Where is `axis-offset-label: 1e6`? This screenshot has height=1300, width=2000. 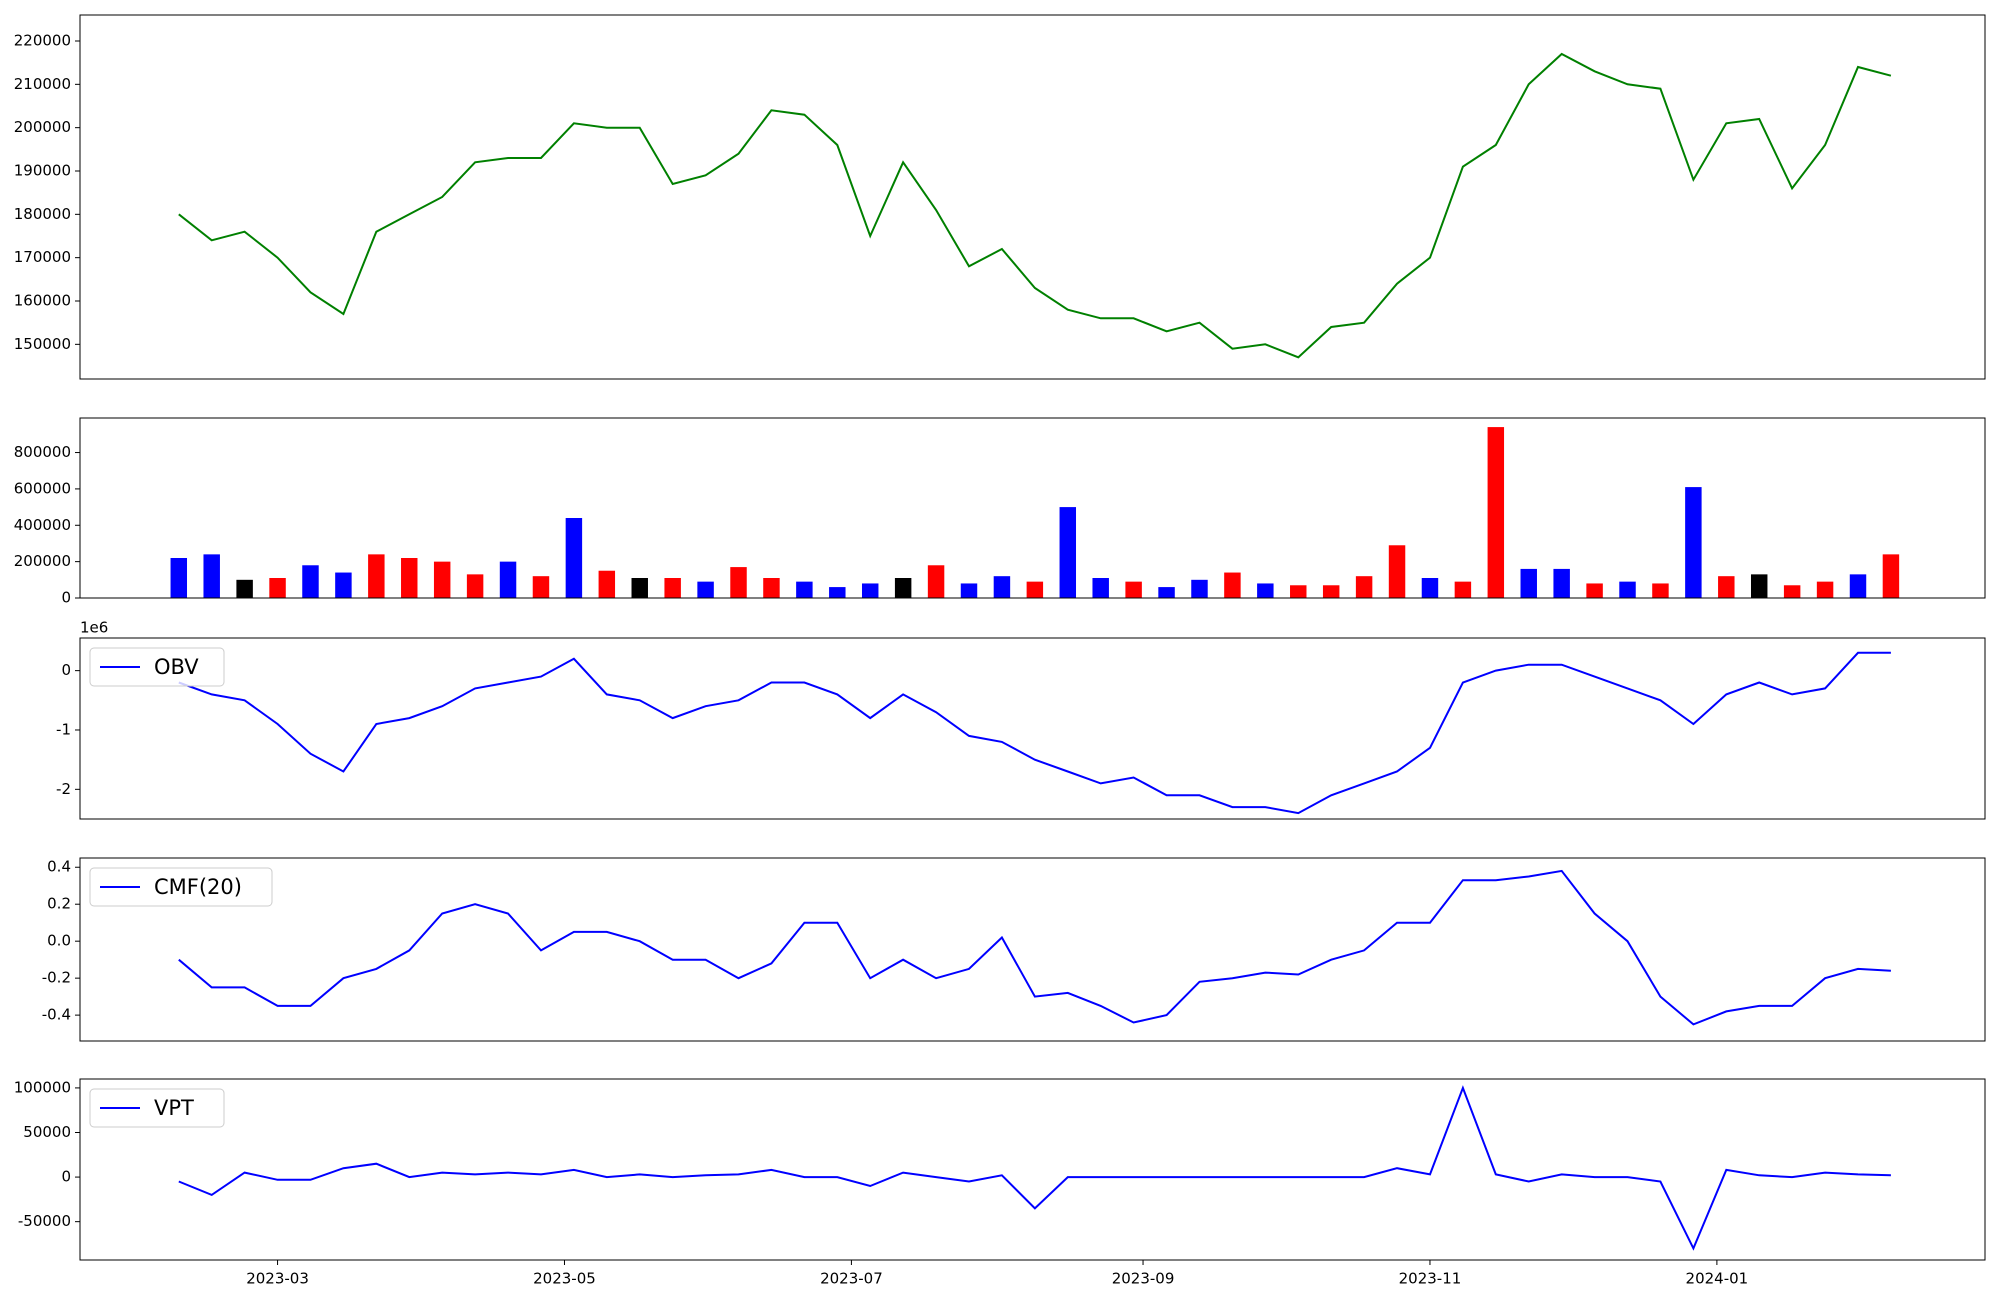 axis-offset-label: 1e6 is located at coordinates (94, 628).